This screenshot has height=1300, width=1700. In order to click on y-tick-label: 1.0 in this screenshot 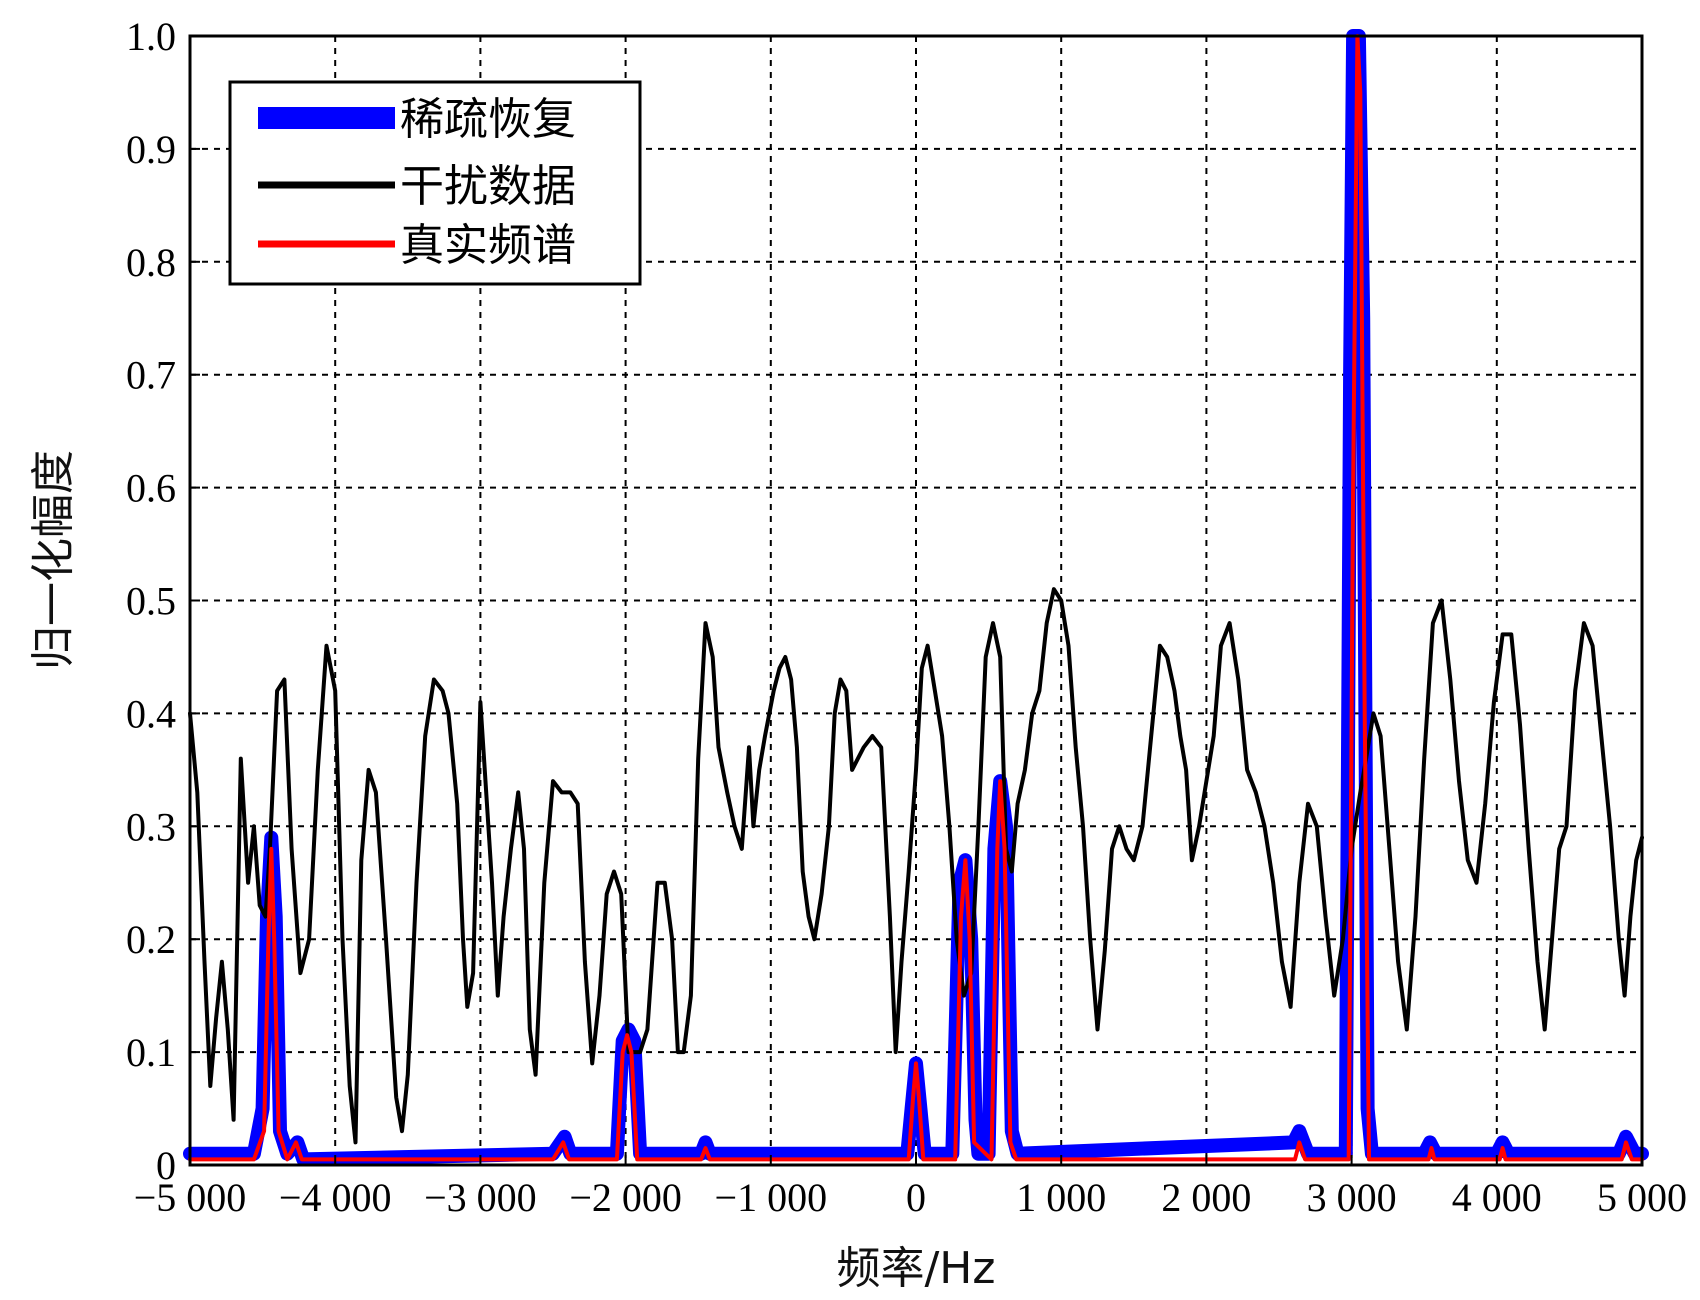, I will do `click(151, 36)`.